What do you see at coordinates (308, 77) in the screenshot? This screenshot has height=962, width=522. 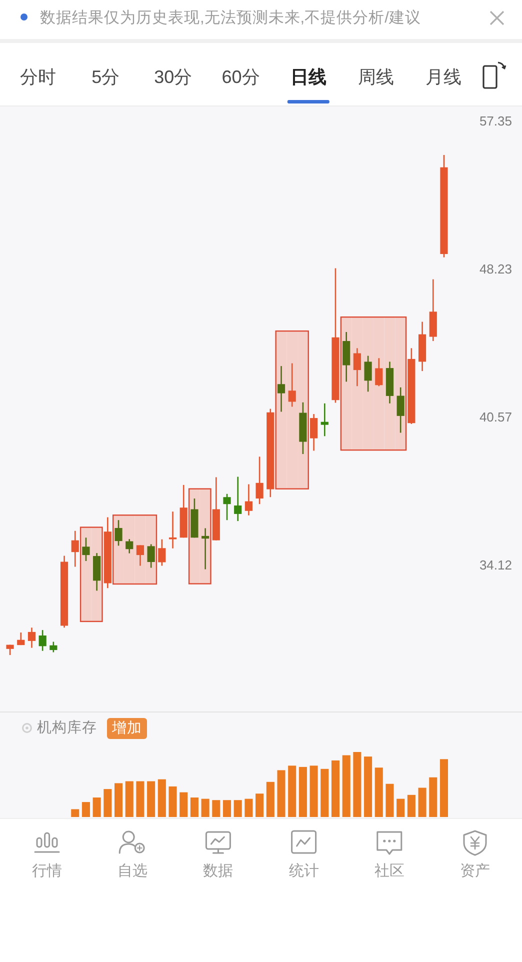 I see `text: 日线` at bounding box center [308, 77].